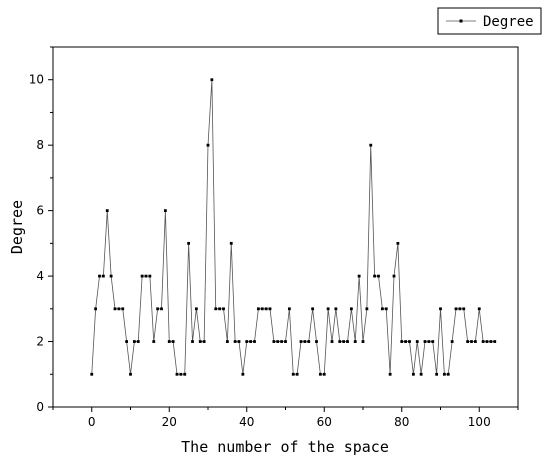 This screenshot has width=550, height=460. I want to click on y-tick-label-2: 4, so click(40, 276).